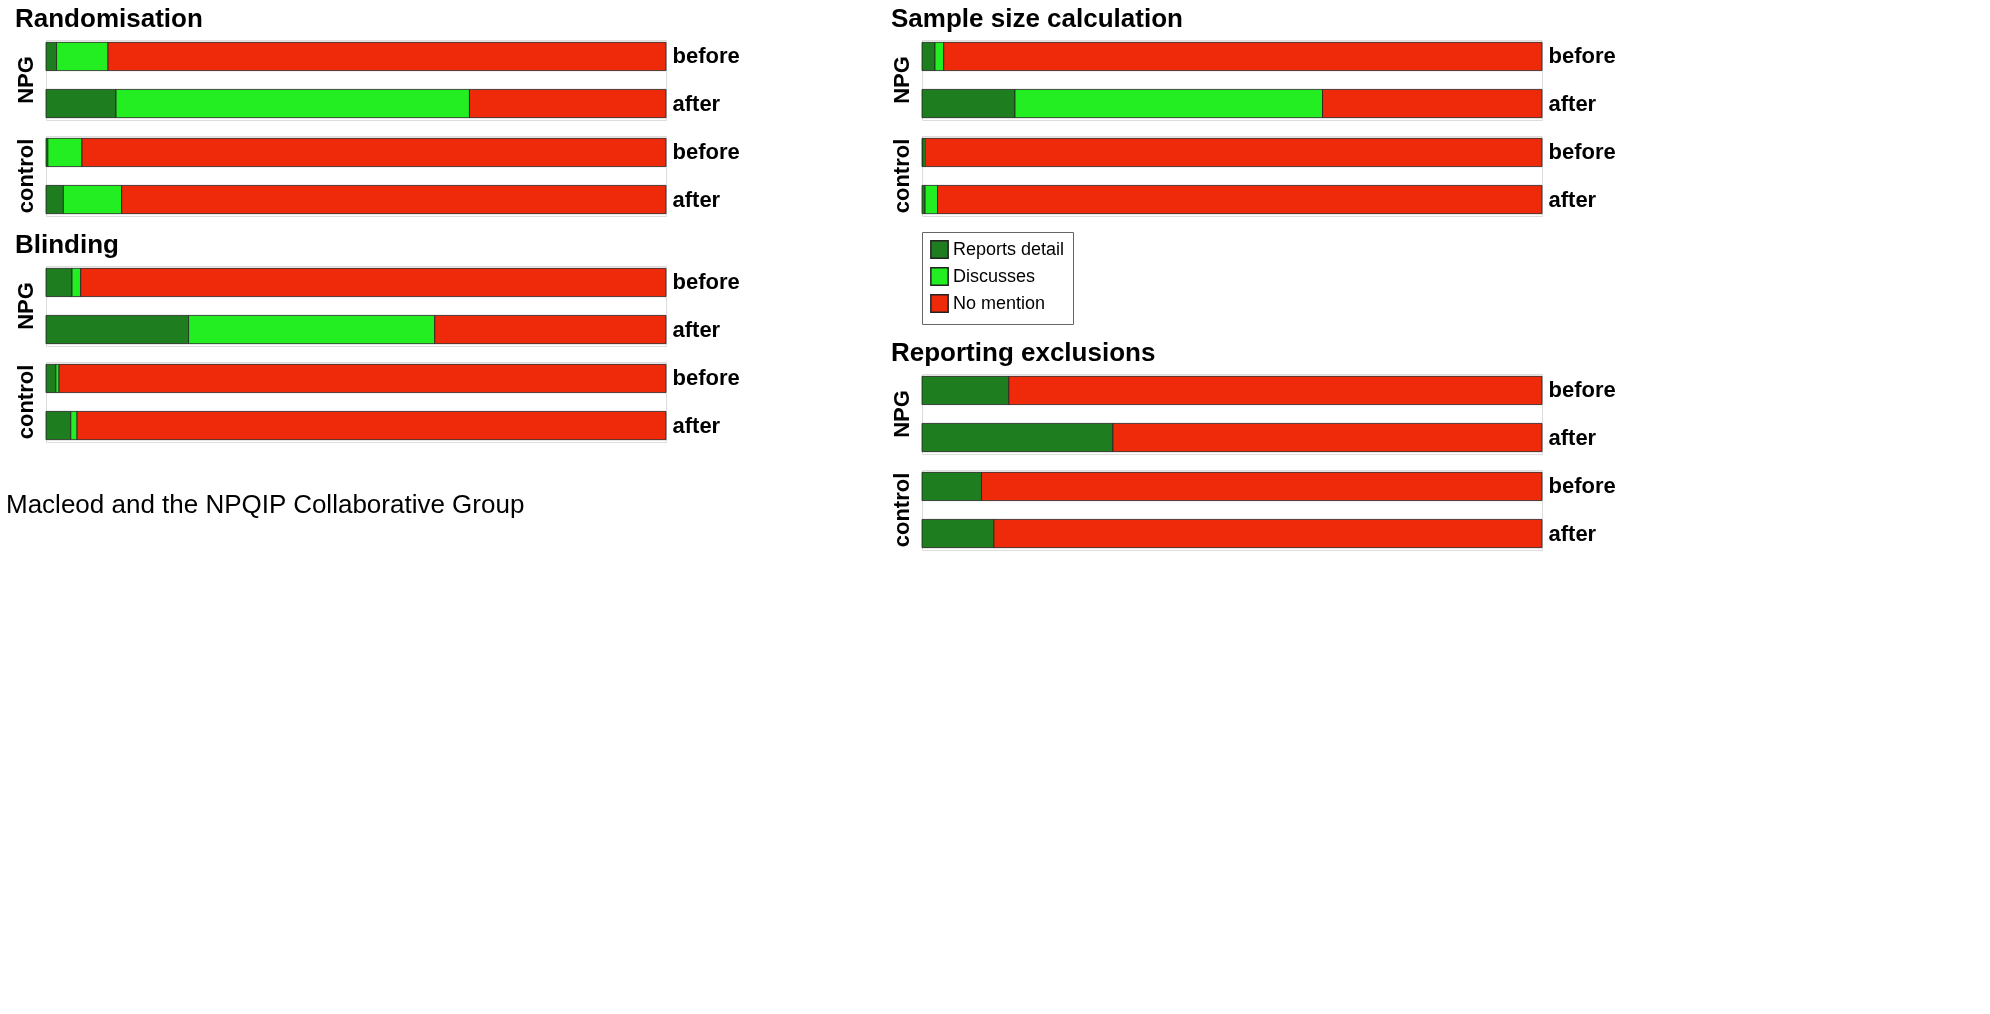  What do you see at coordinates (1037, 18) in the screenshot?
I see `chart-title: Sample size calculation` at bounding box center [1037, 18].